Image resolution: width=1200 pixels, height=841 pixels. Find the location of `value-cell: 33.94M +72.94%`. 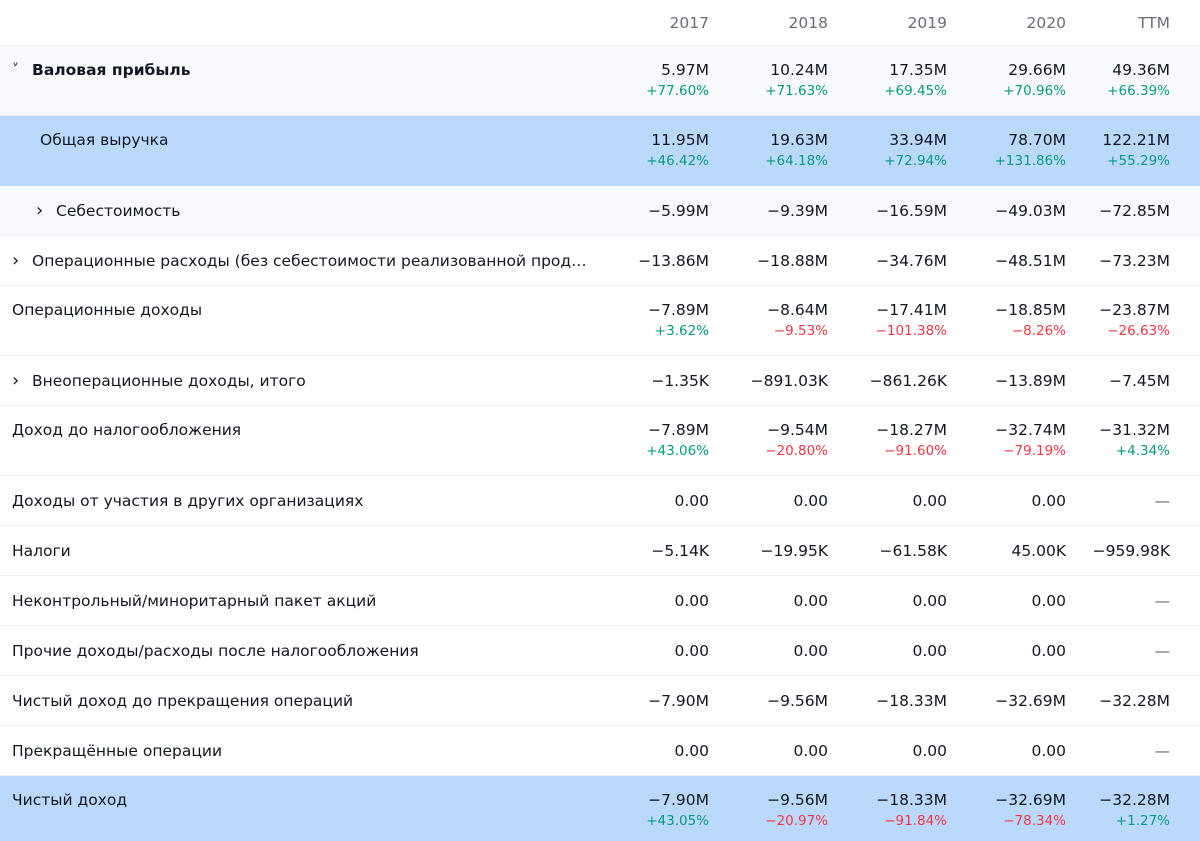

value-cell: 33.94M +72.94% is located at coordinates (887, 144).